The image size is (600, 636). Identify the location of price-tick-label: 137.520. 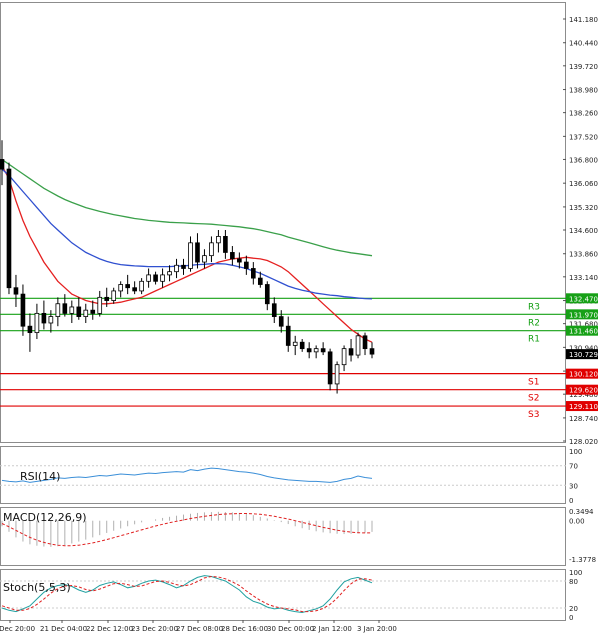
(583, 137).